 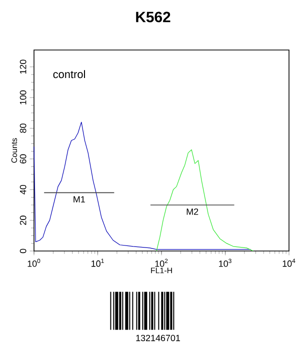 What do you see at coordinates (192, 211) in the screenshot?
I see `series-label: M2` at bounding box center [192, 211].